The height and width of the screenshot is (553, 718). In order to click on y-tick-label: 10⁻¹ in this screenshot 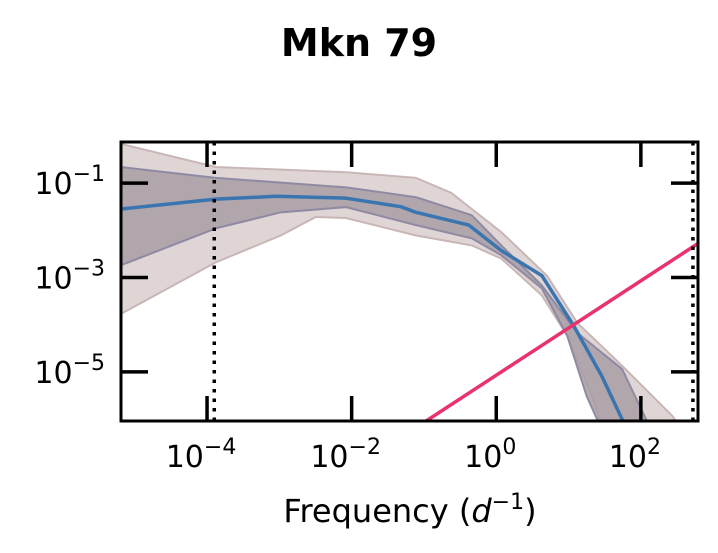, I will do `click(69, 182)`.